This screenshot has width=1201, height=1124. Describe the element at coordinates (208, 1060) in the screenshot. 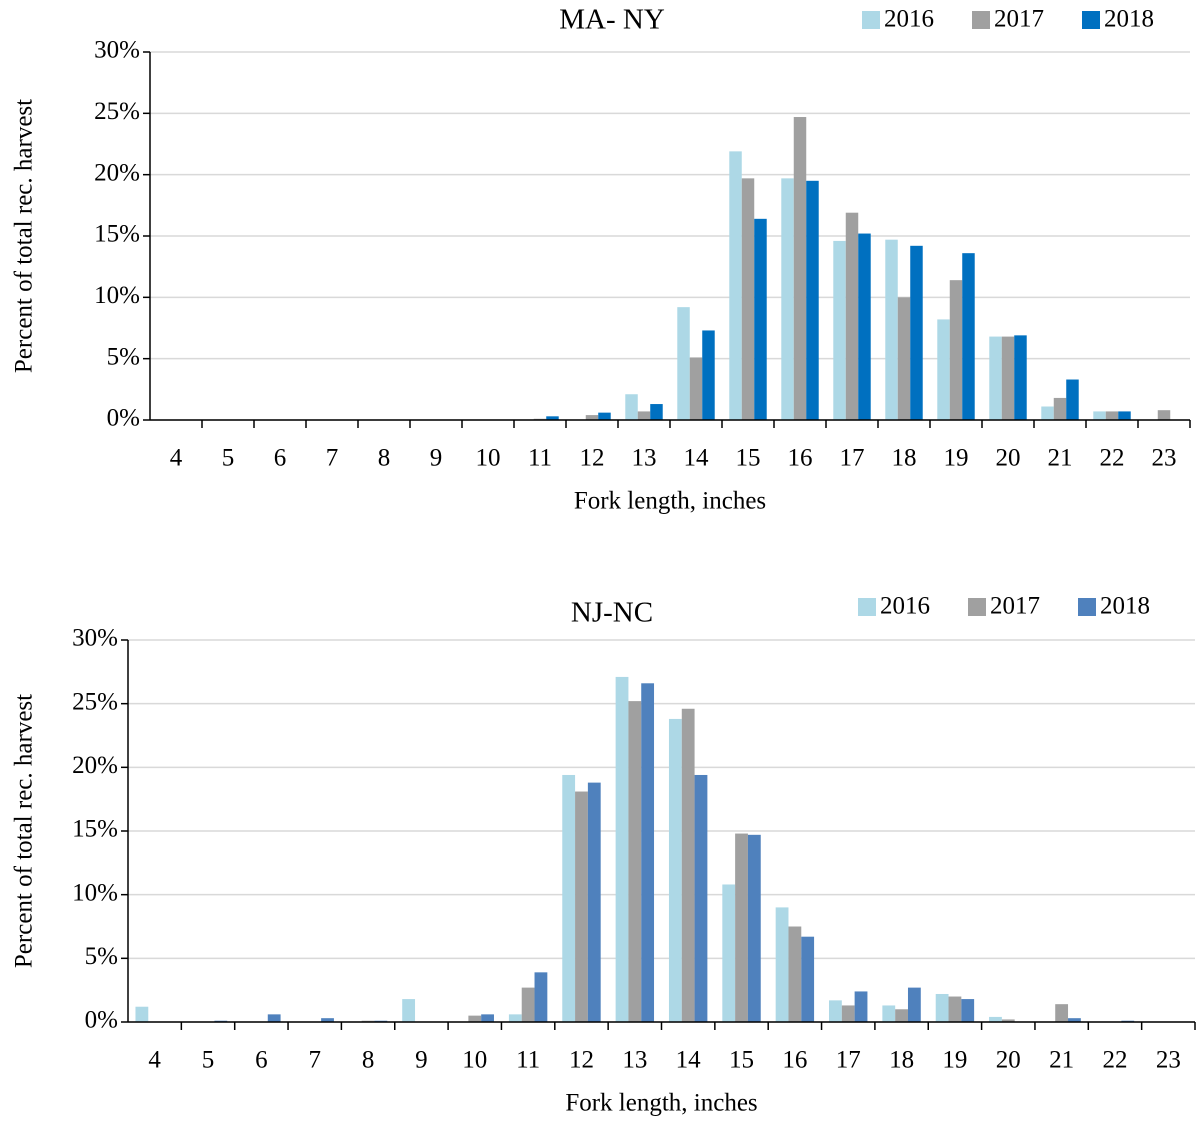

I see `x-tick-label: 5` at that location.